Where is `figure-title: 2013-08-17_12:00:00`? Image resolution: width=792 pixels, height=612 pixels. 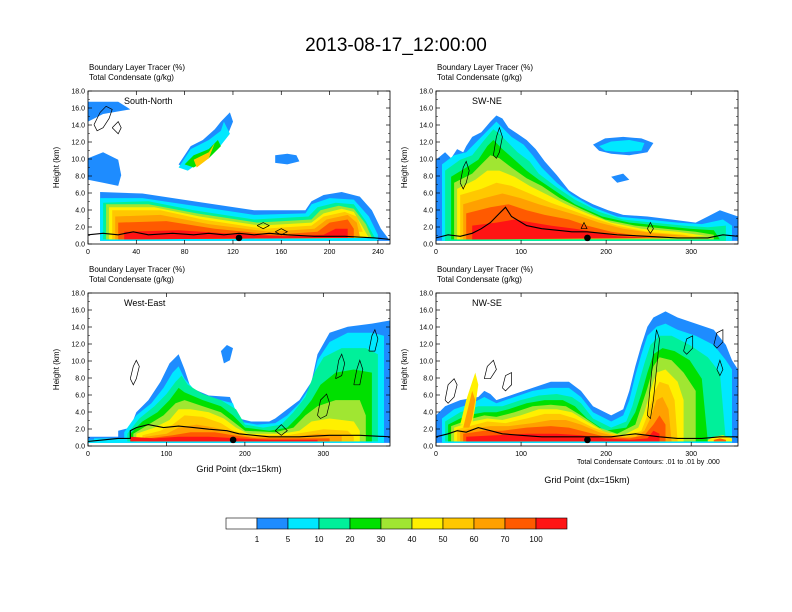 figure-title: 2013-08-17_12:00:00 is located at coordinates (396, 45).